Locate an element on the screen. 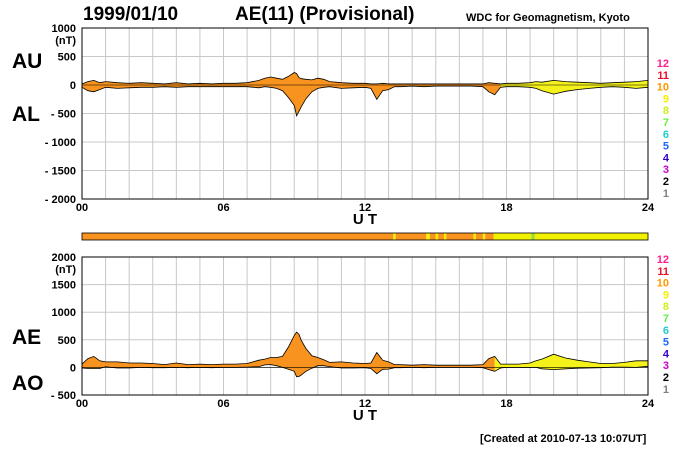 This screenshot has width=700, height=450. al-label: AL is located at coordinates (26, 114).